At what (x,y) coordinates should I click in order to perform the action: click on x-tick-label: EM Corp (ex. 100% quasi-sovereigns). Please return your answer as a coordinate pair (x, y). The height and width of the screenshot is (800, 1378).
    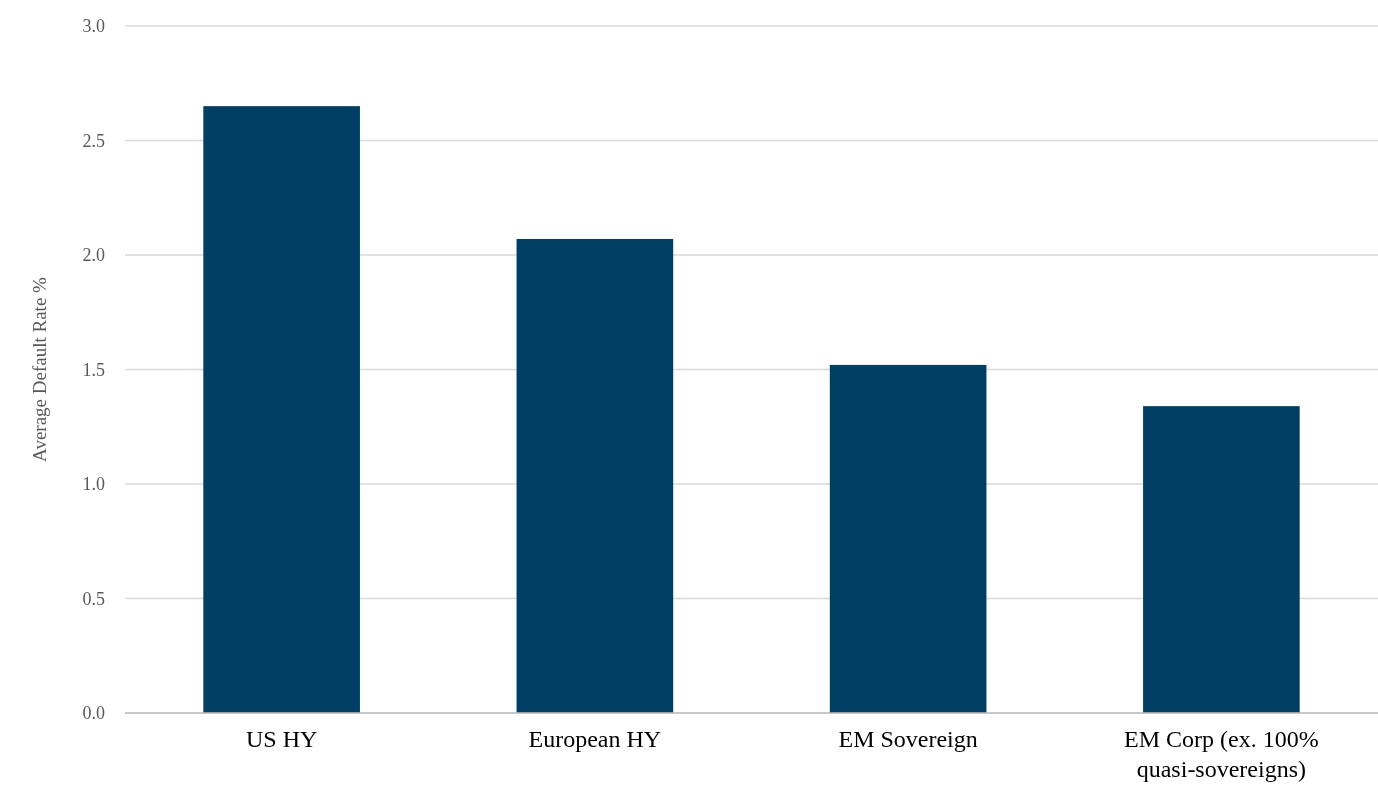
    Looking at the image, I should click on (1221, 754).